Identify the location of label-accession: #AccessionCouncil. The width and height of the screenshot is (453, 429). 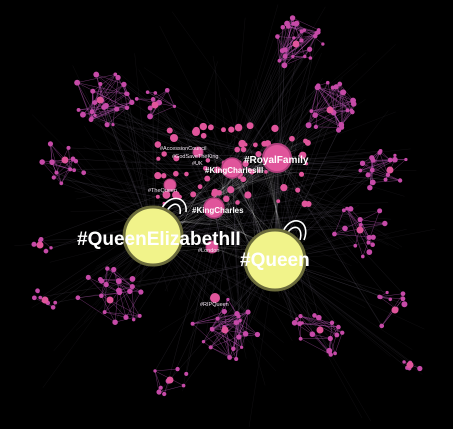
(183, 149).